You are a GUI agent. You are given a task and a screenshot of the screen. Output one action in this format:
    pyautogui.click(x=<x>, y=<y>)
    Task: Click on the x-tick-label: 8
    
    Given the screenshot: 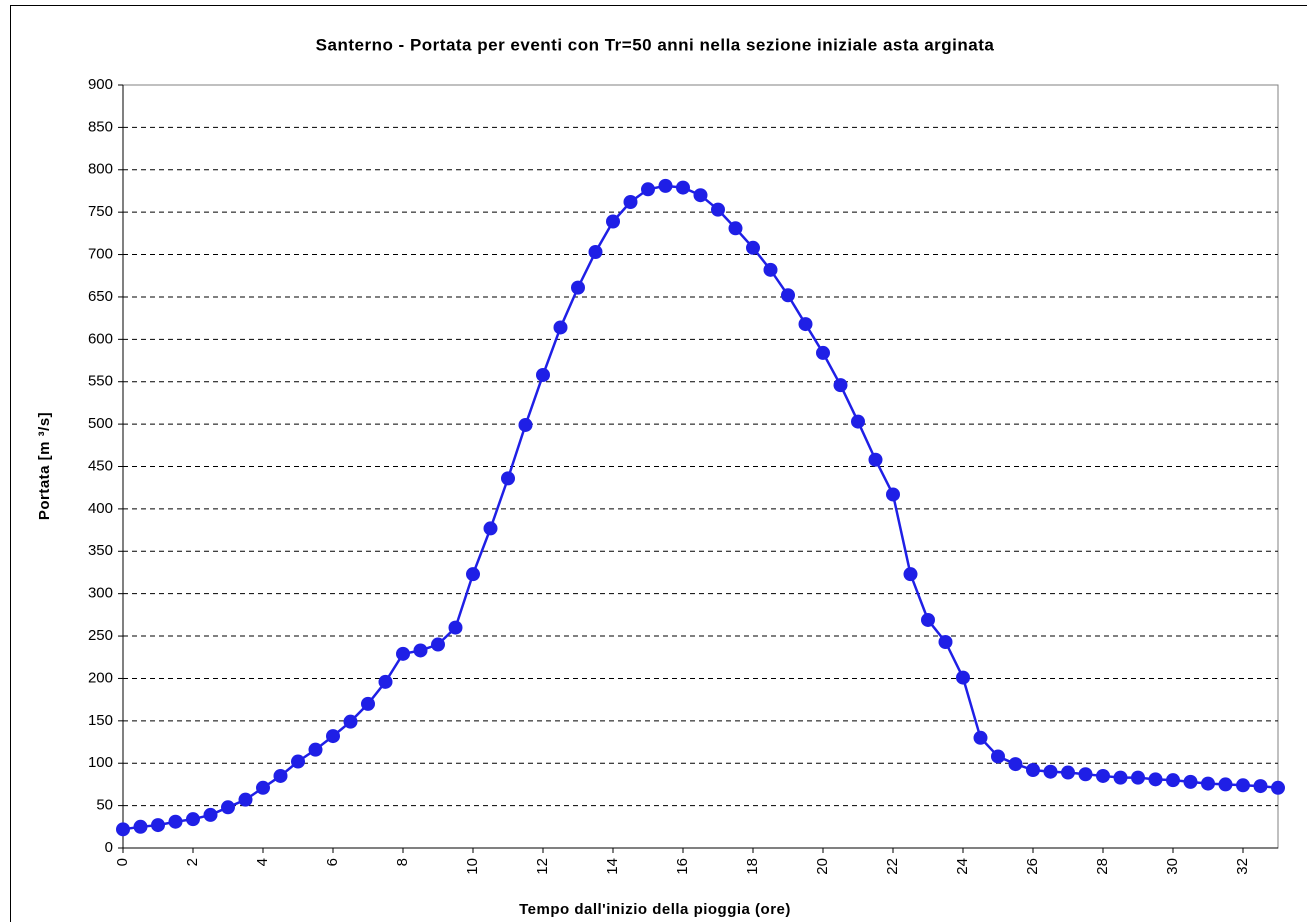 What is the action you would take?
    pyautogui.click(x=402, y=862)
    